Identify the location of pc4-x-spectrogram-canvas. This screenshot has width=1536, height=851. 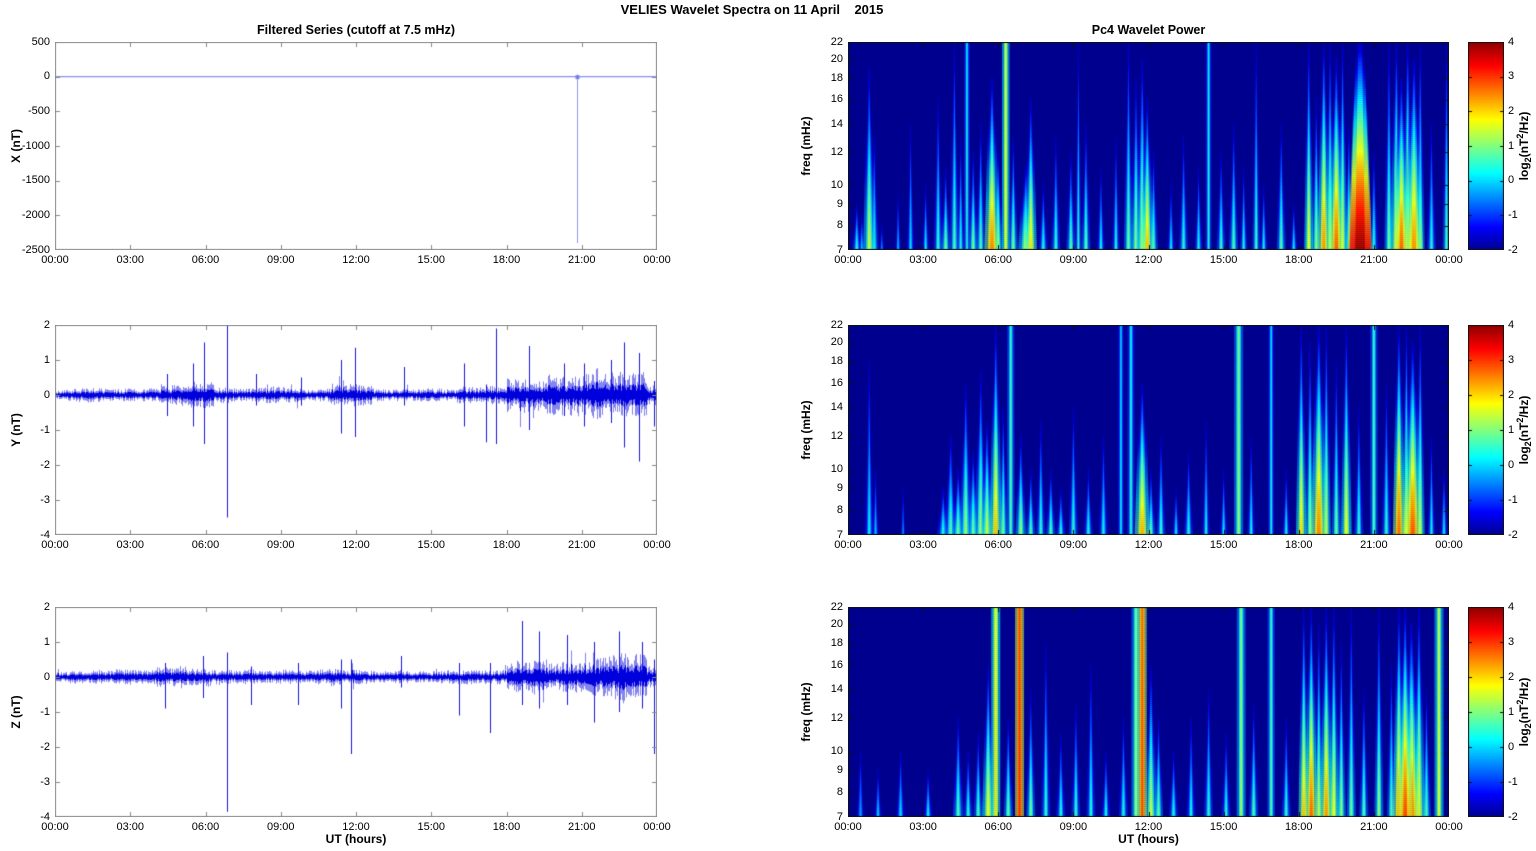
(1148, 146).